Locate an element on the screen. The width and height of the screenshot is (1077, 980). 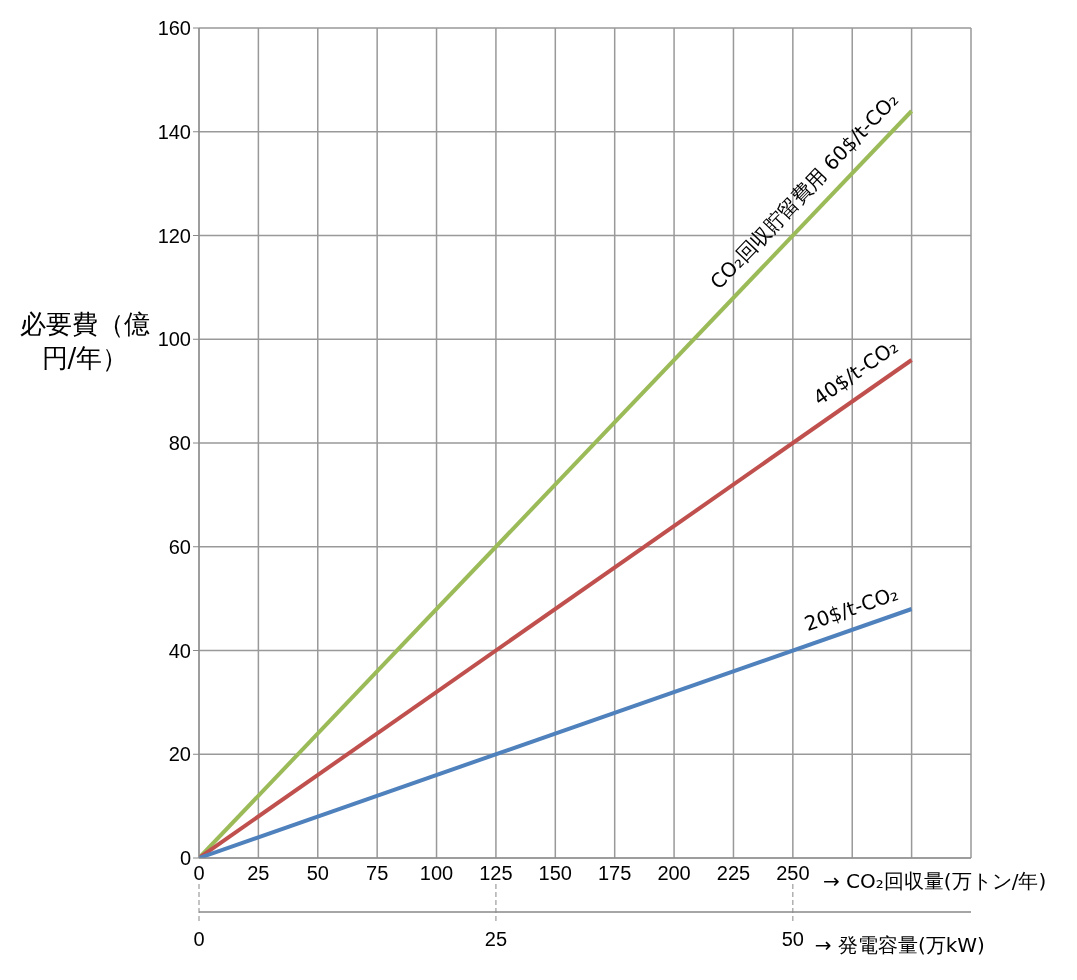
x-tick-label: 175 is located at coordinates (615, 873).